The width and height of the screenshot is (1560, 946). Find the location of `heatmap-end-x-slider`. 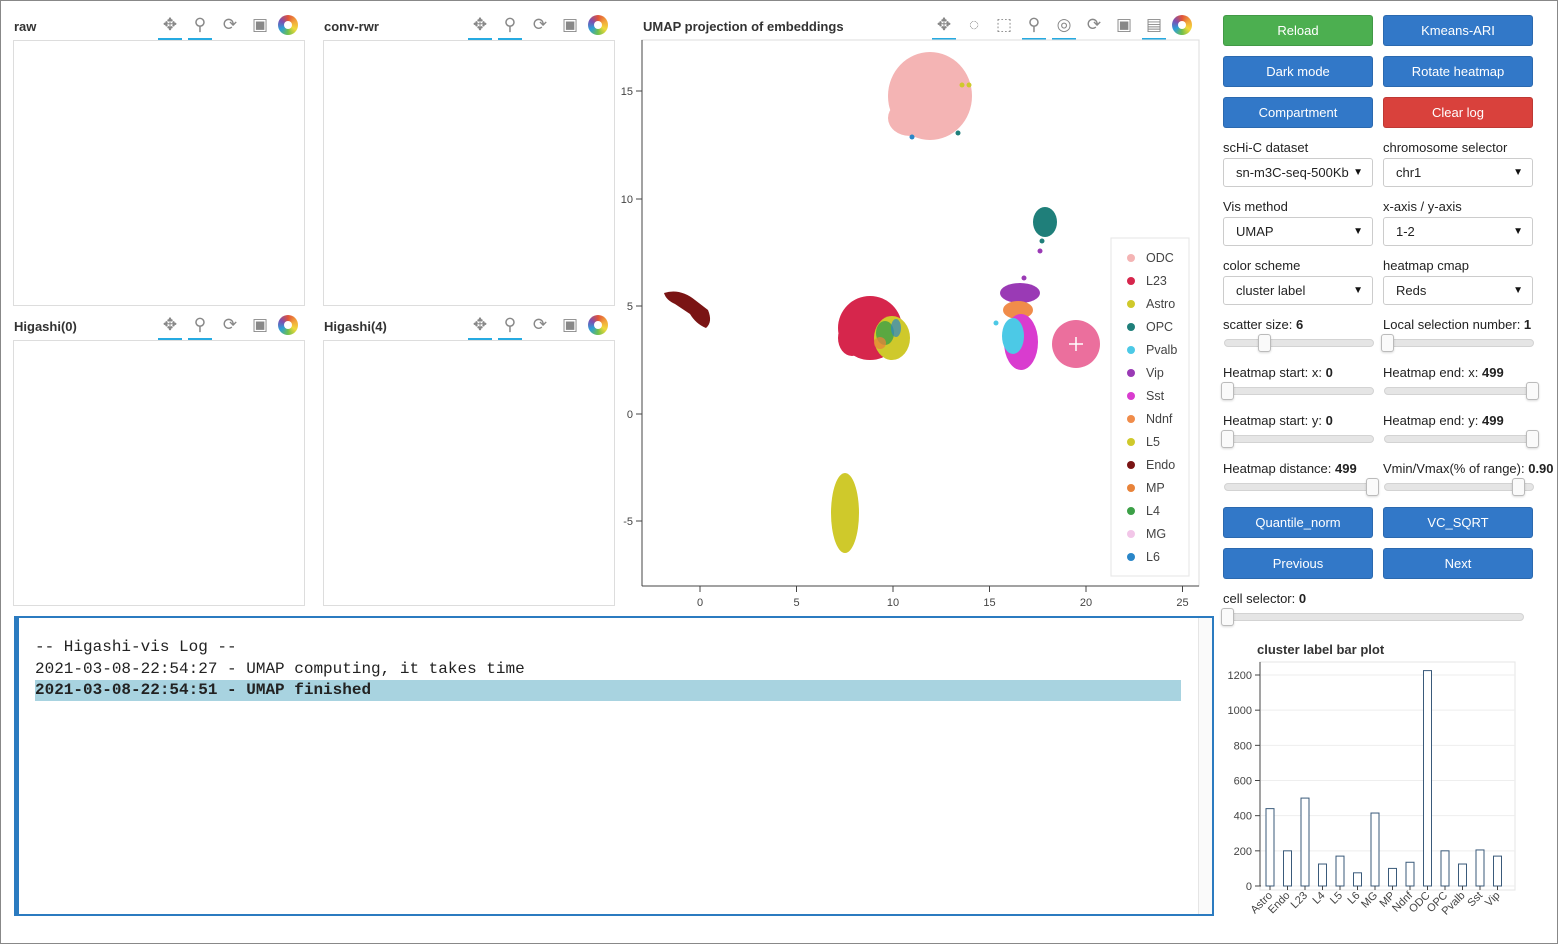

heatmap-end-x-slider is located at coordinates (1461, 391).